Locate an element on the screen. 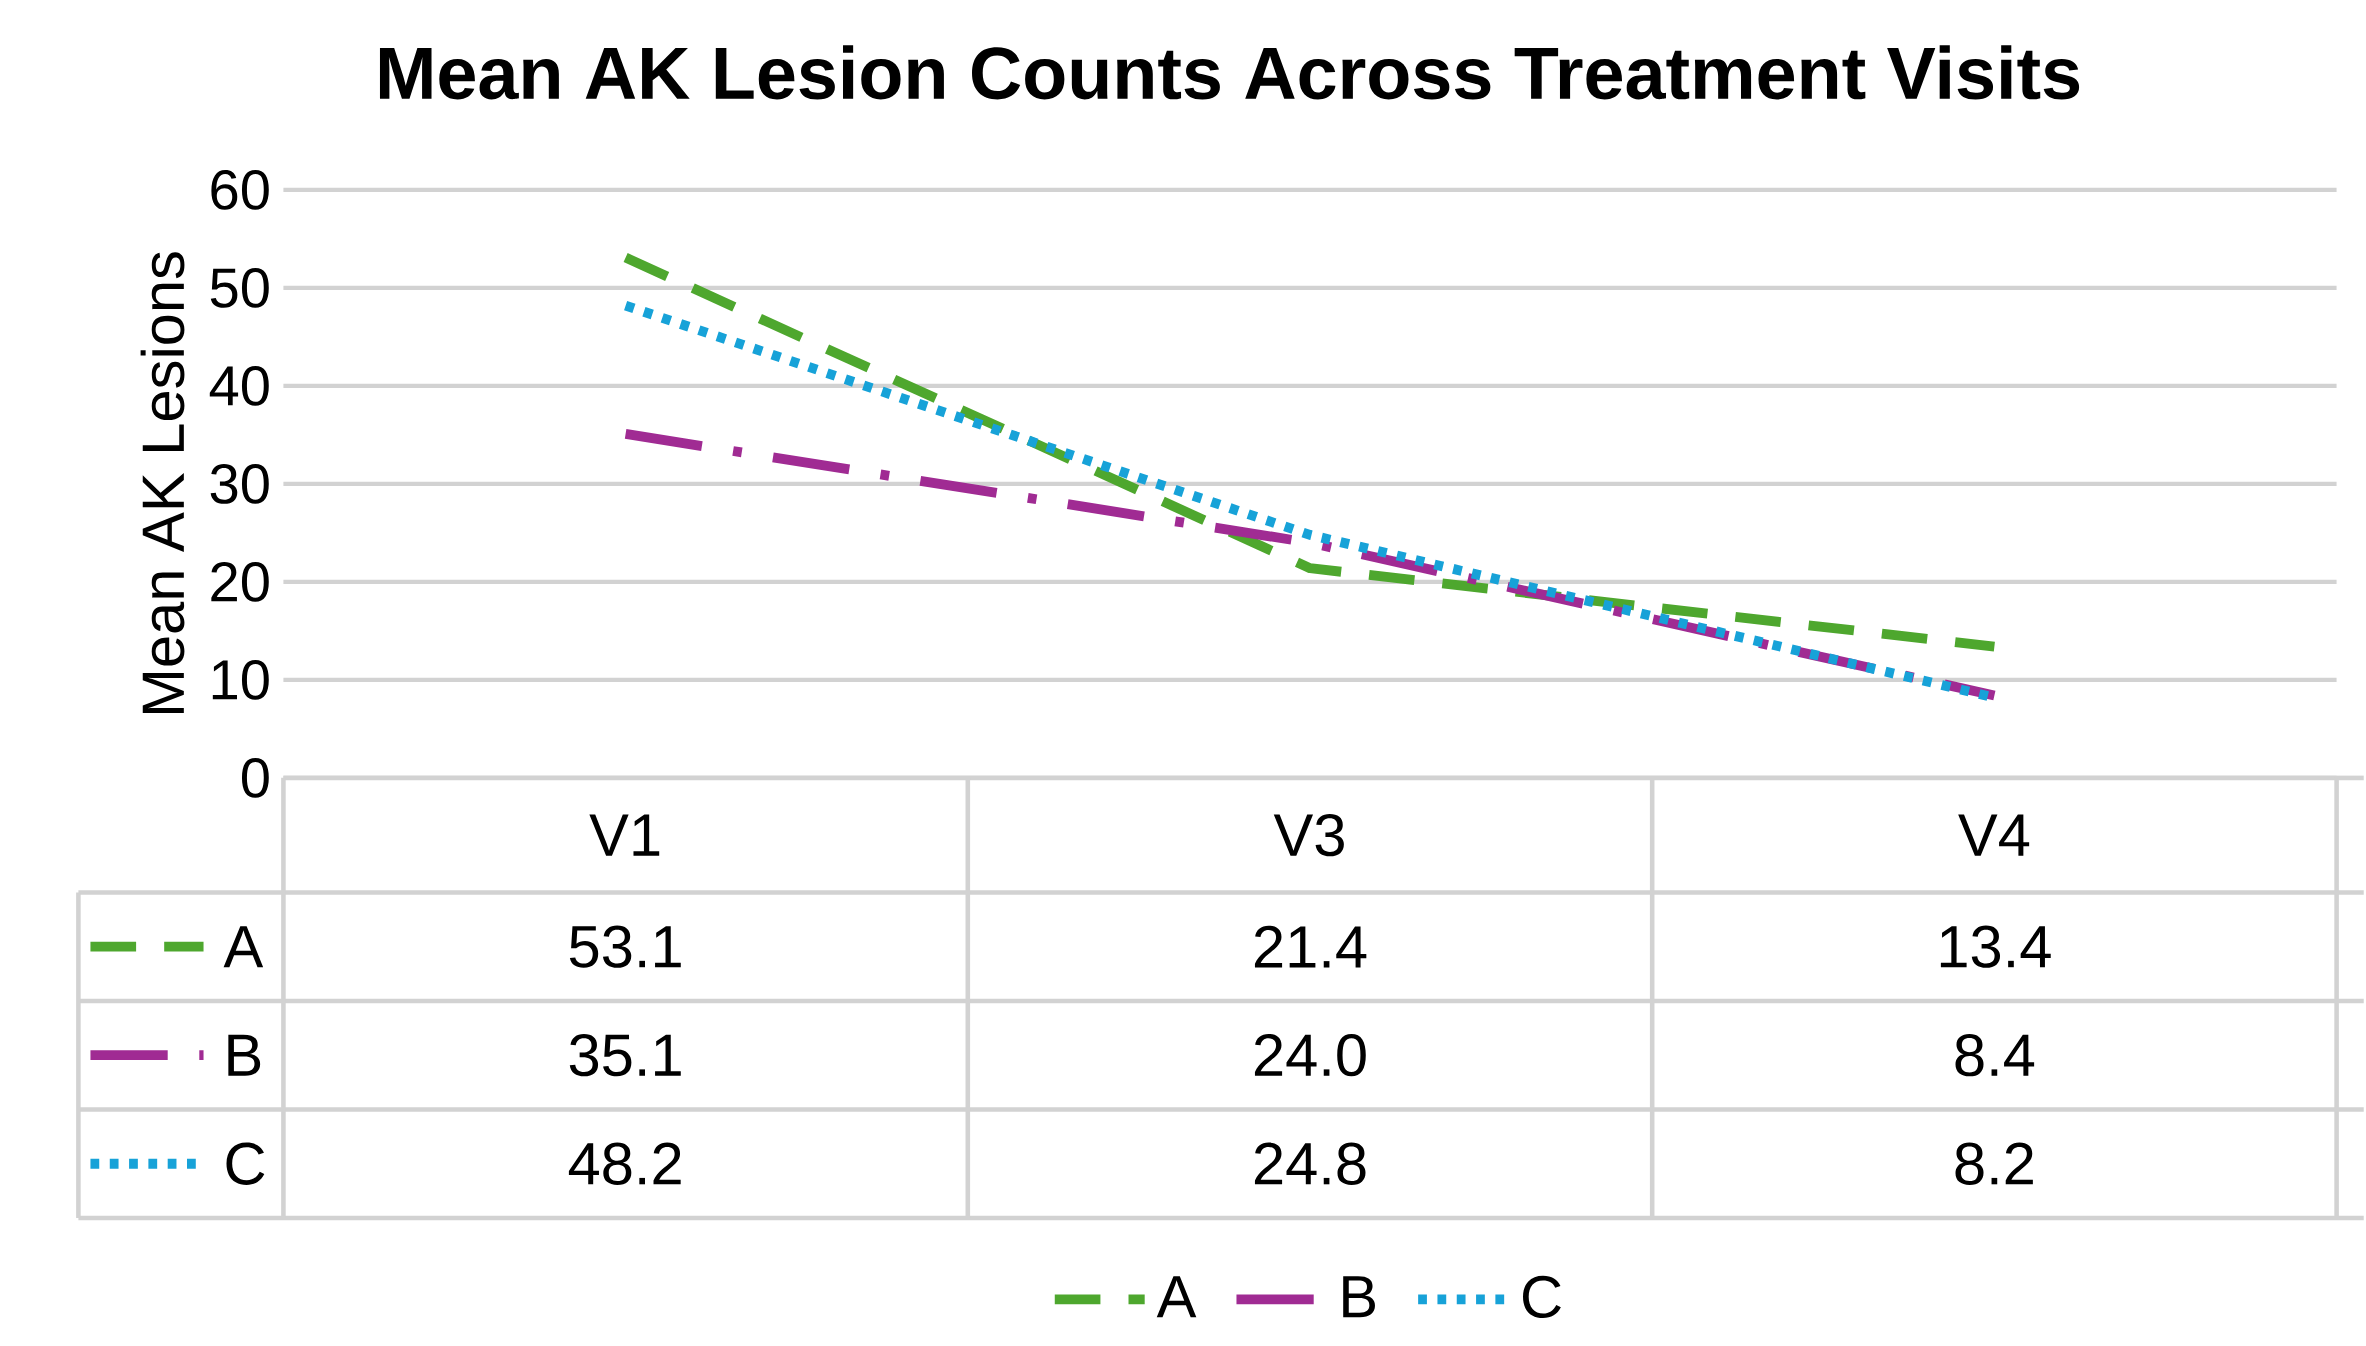 Image resolution: width=2366 pixels, height=1346 pixels. text: C is located at coordinates (1542, 1297).